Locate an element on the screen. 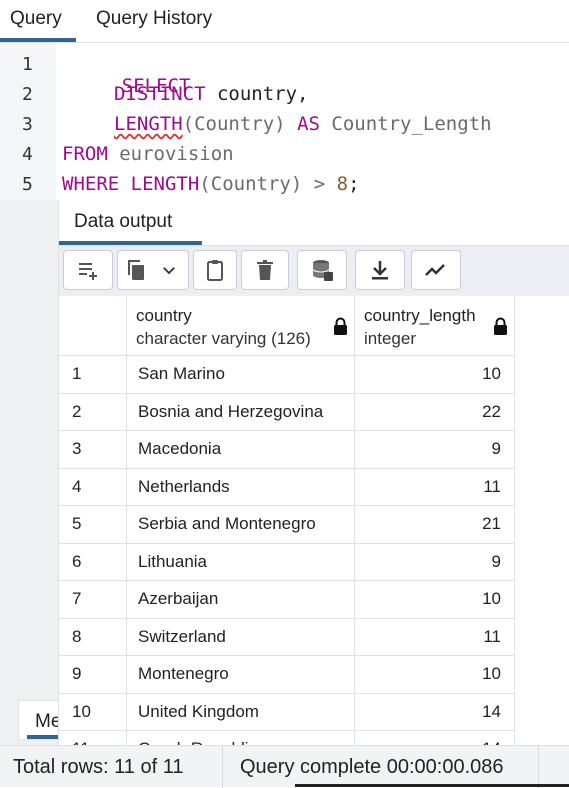  lower-left-backdrop is located at coordinates (29, 472).